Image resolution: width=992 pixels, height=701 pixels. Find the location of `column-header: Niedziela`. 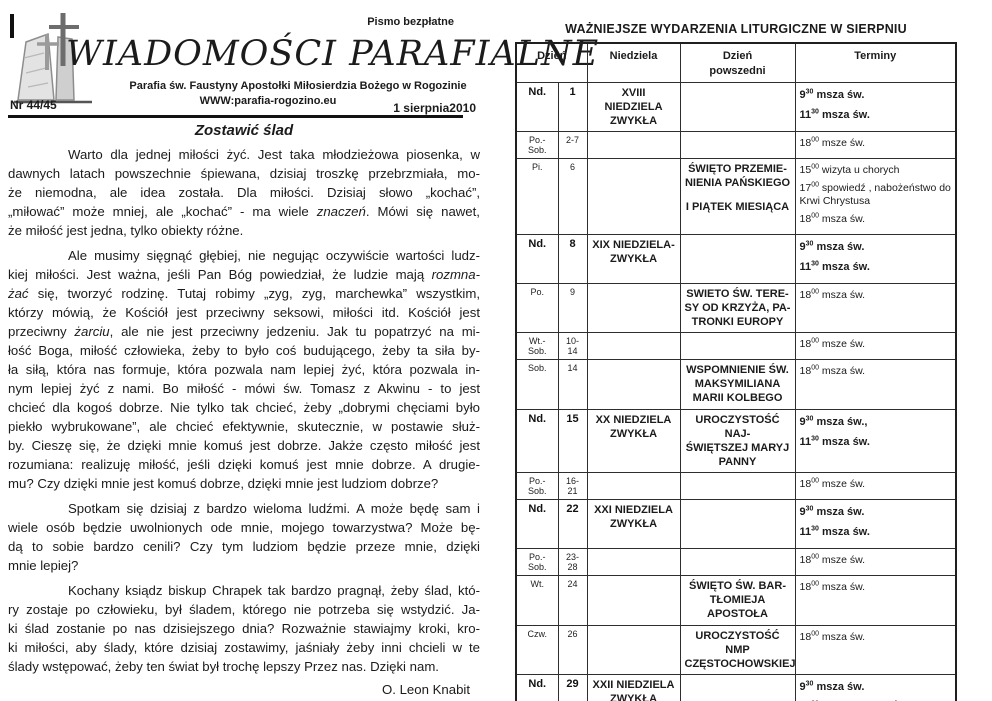

column-header: Niedziela is located at coordinates (633, 62).